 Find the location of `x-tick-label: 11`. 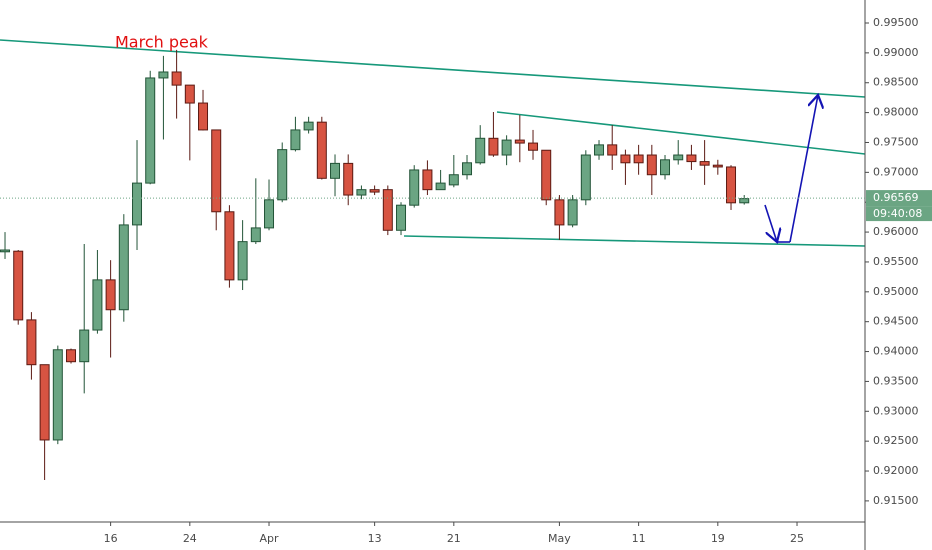

x-tick-label: 11 is located at coordinates (639, 538).